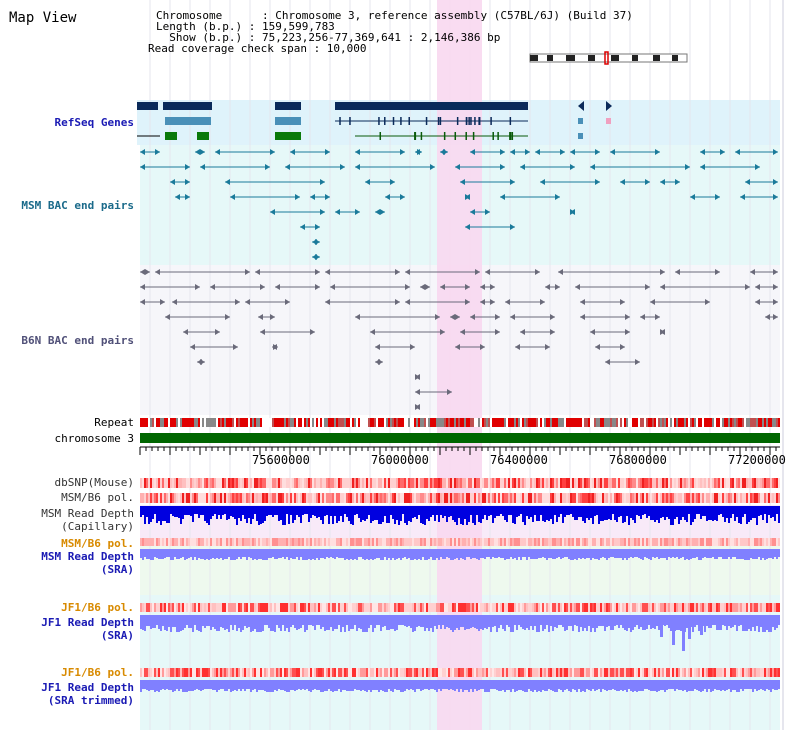 This screenshot has width=800, height=730. I want to click on ideogram-marker, so click(606, 58).